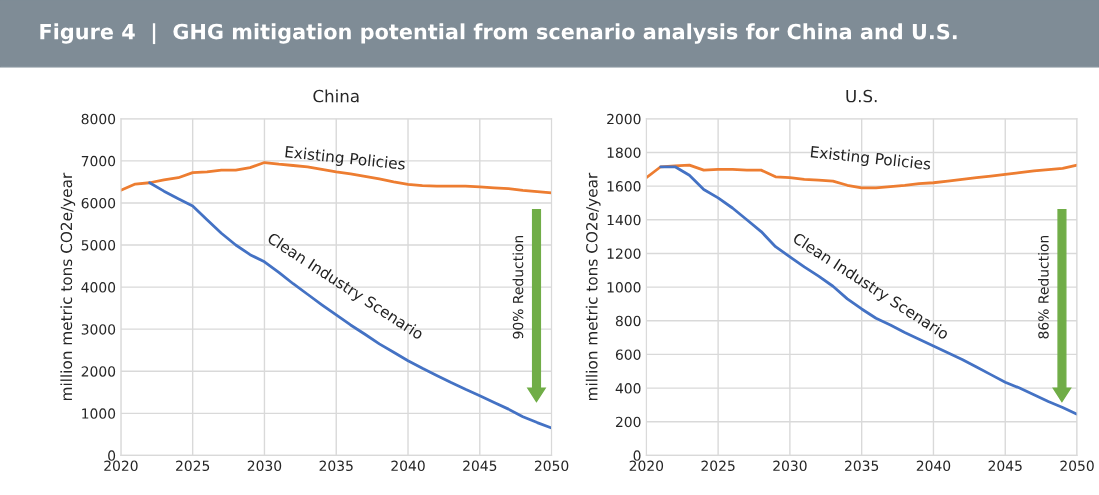  I want to click on y-tick-label: 8000, so click(98, 119).